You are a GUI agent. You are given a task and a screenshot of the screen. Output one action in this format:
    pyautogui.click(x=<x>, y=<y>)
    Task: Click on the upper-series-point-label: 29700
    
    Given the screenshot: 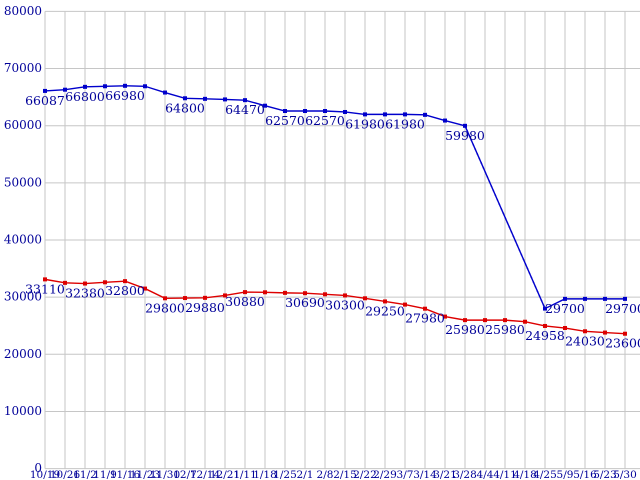 What is the action you would take?
    pyautogui.click(x=622, y=308)
    